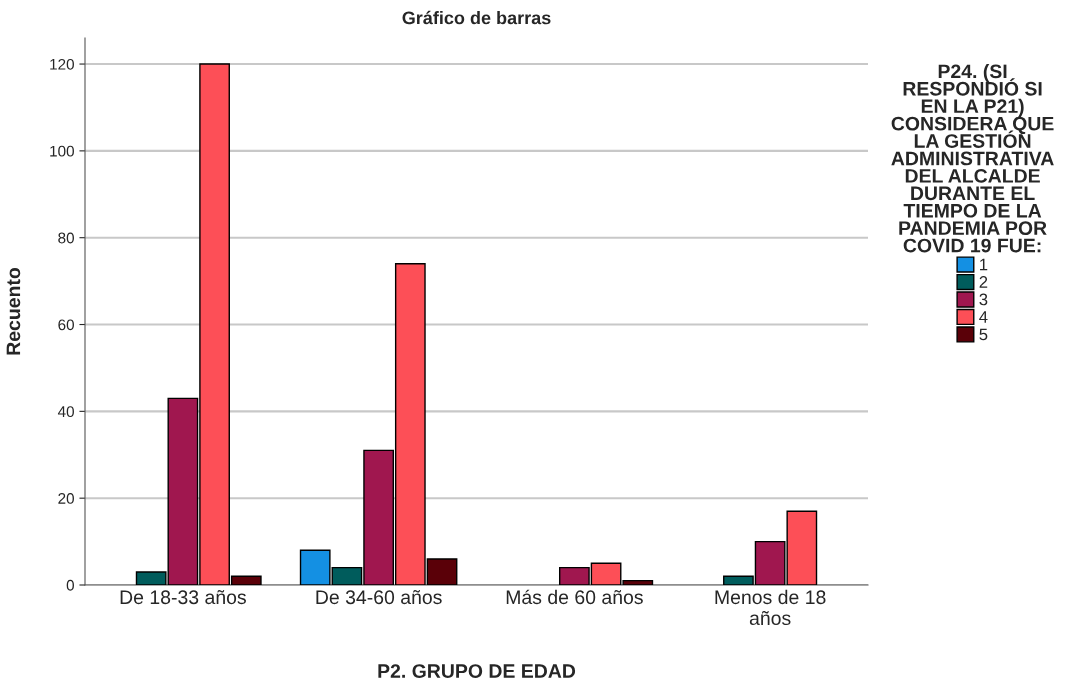 This screenshot has width=1071, height=683. What do you see at coordinates (183, 597) in the screenshot?
I see `x-tick-label: De 18-33 años` at bounding box center [183, 597].